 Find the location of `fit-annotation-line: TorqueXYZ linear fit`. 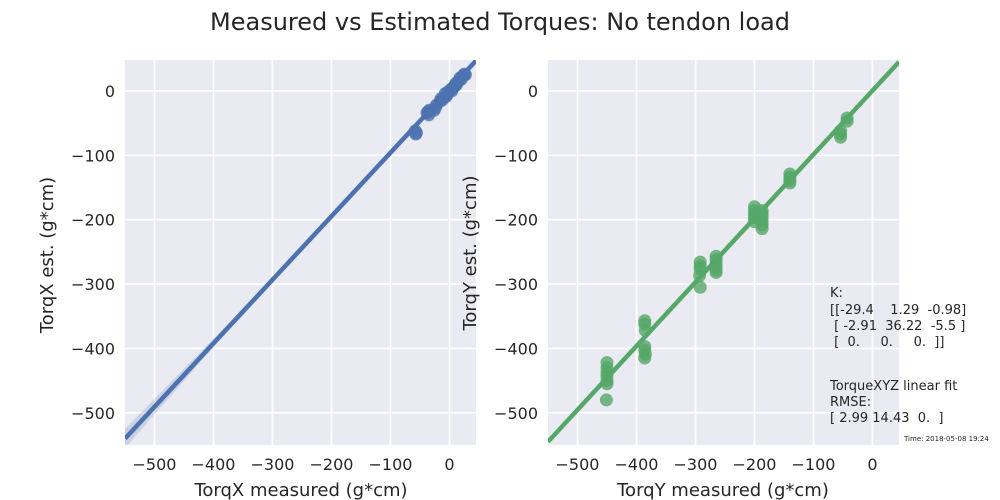

fit-annotation-line: TorqueXYZ linear fit is located at coordinates (893, 386).